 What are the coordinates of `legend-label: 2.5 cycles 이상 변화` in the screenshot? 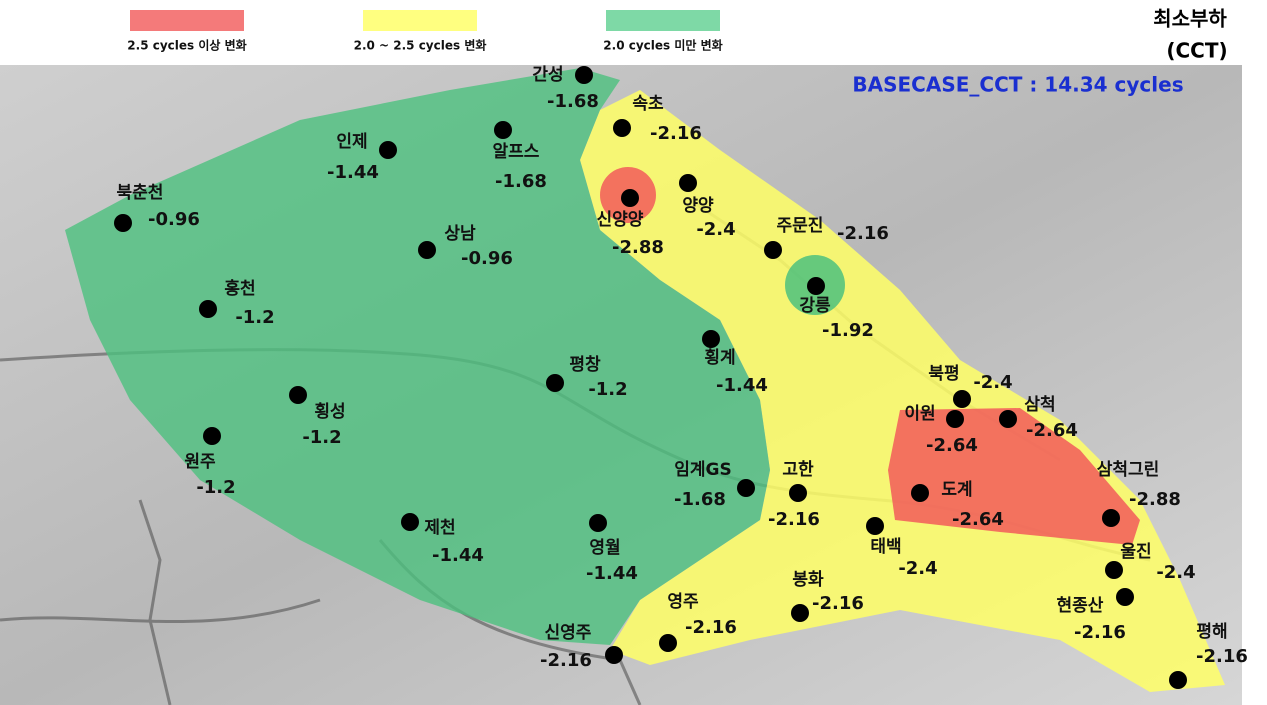 It's located at (186, 45).